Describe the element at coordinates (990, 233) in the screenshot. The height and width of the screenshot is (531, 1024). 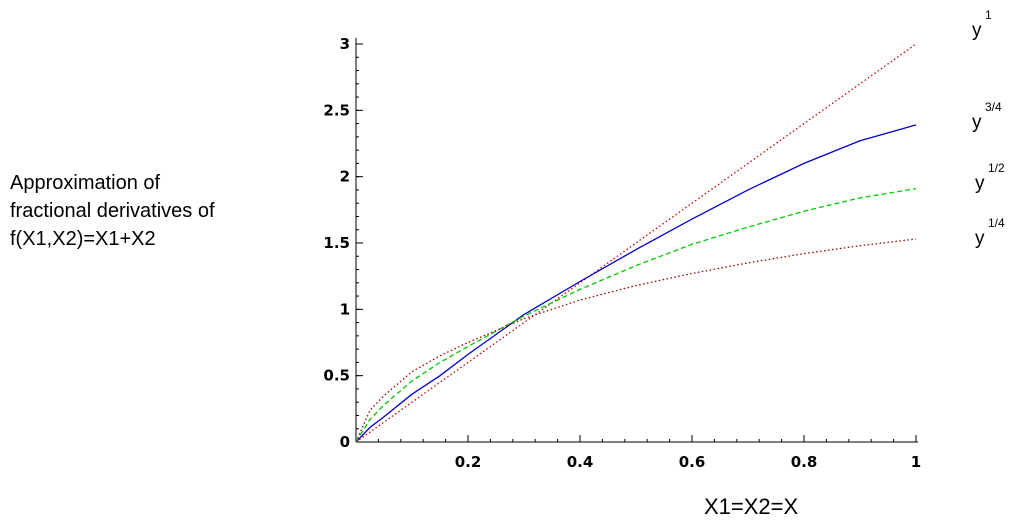
I see `series-label-y14: y 1/4` at that location.